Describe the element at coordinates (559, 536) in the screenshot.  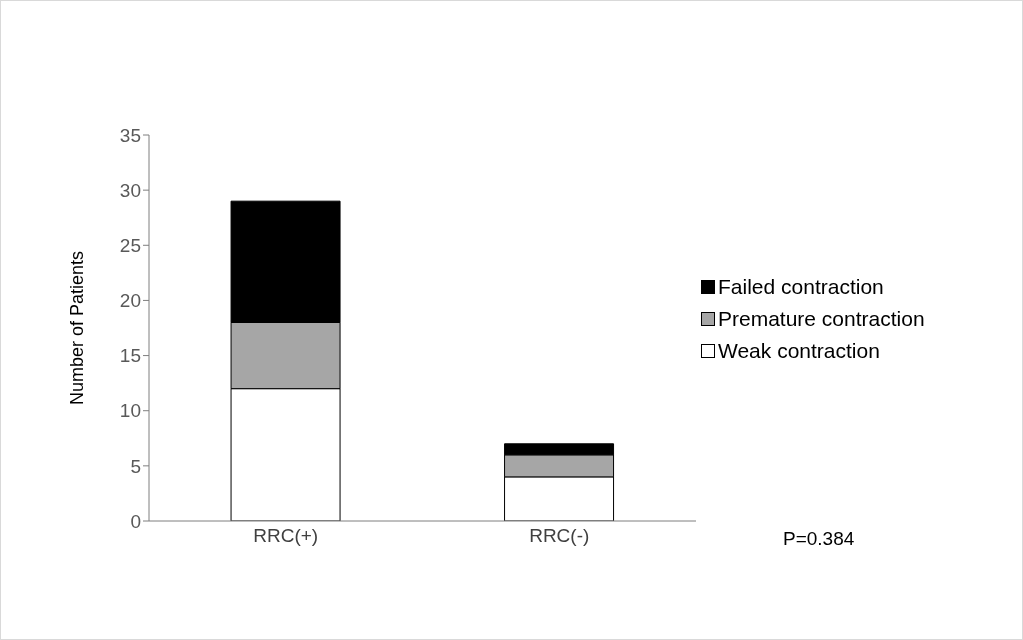
I see `x-tick-label: RRC(-)` at that location.